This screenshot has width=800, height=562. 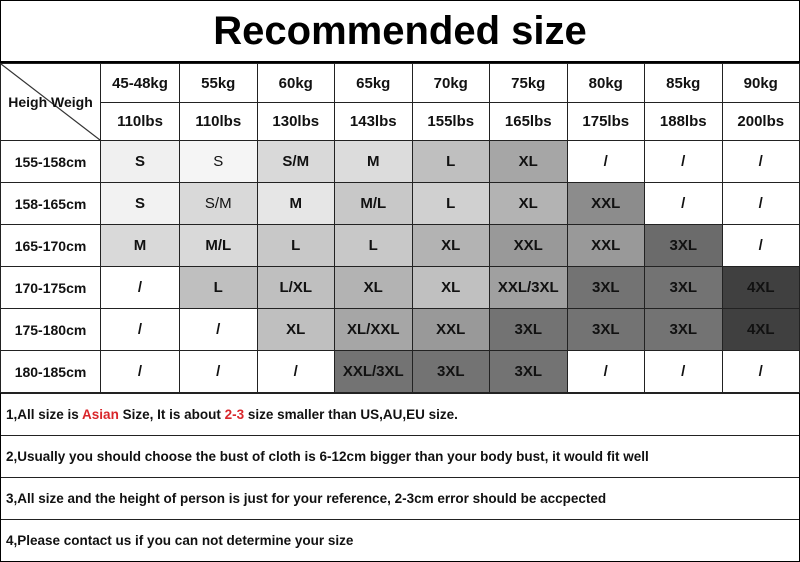 What do you see at coordinates (171, 414) in the screenshot?
I see `note-text: Size, It is about` at bounding box center [171, 414].